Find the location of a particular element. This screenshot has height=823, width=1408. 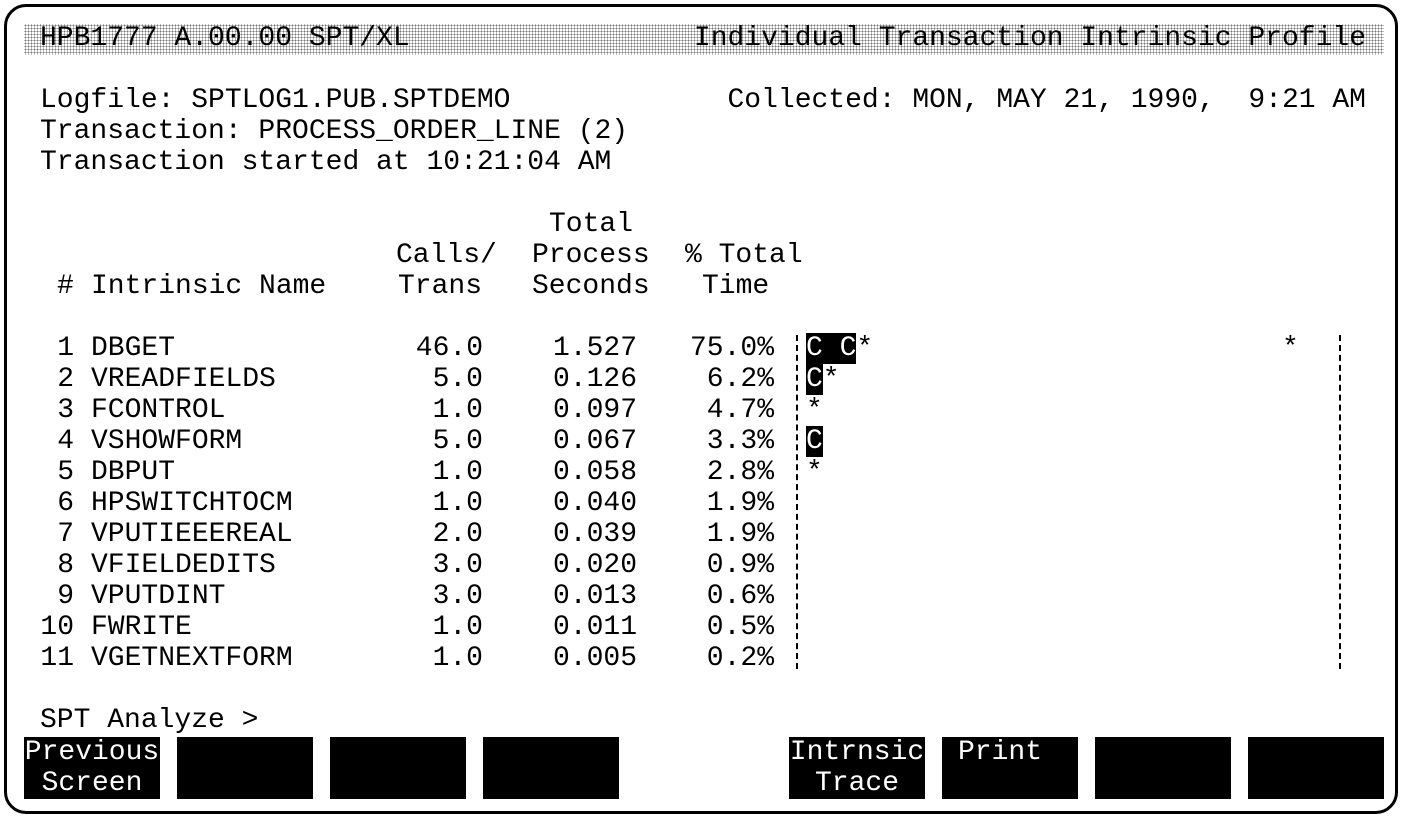

process-seconds: 0.013 is located at coordinates (594, 596).